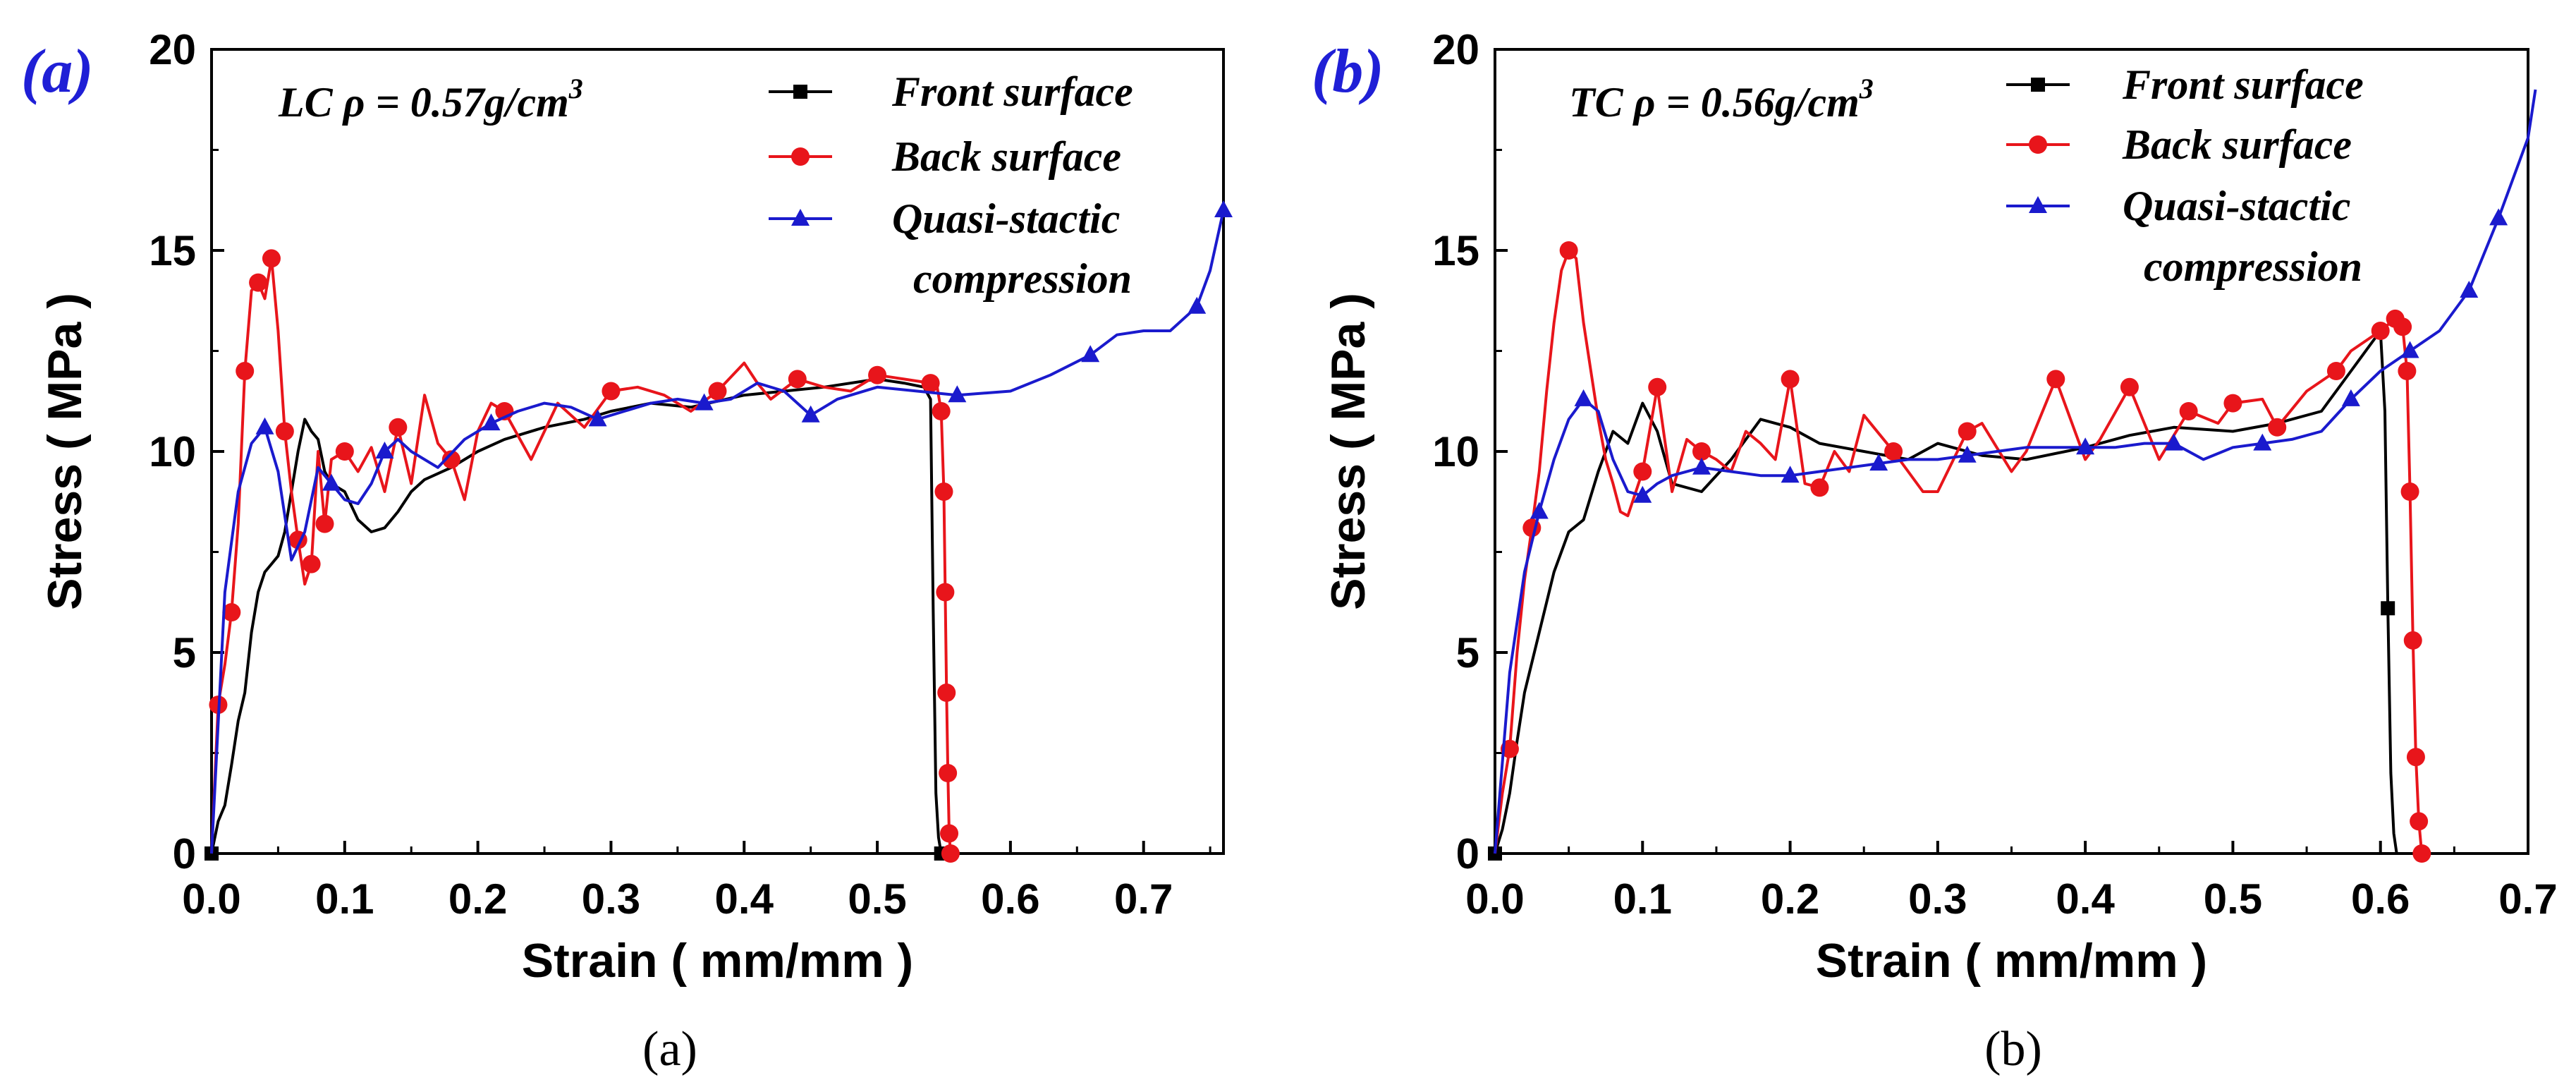 The height and width of the screenshot is (1087, 2576). What do you see at coordinates (65, 452) in the screenshot?
I see `y-axis-title: Stress ( MPa )` at bounding box center [65, 452].